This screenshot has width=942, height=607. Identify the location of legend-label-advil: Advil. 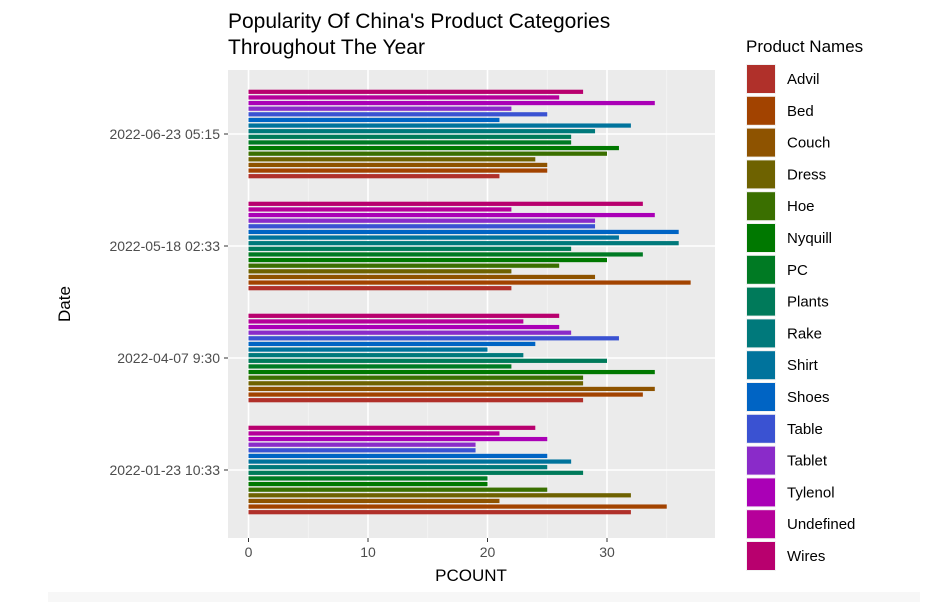
(803, 79).